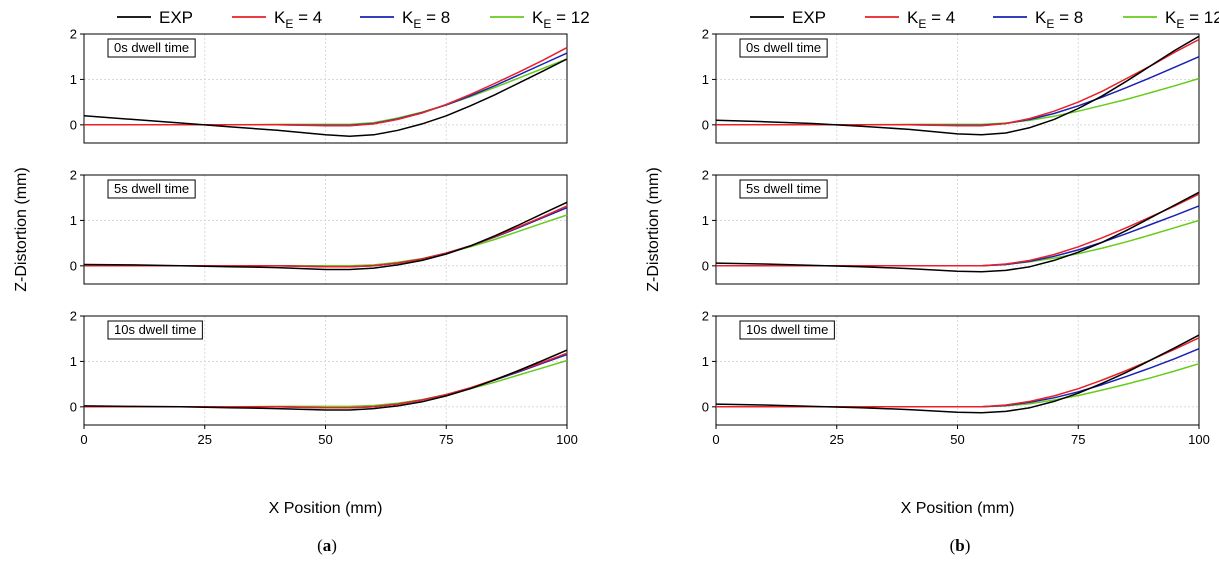 This screenshot has height=563, width=1219. What do you see at coordinates (643, 545) in the screenshot?
I see `caption-layer: (a) (b)` at bounding box center [643, 545].